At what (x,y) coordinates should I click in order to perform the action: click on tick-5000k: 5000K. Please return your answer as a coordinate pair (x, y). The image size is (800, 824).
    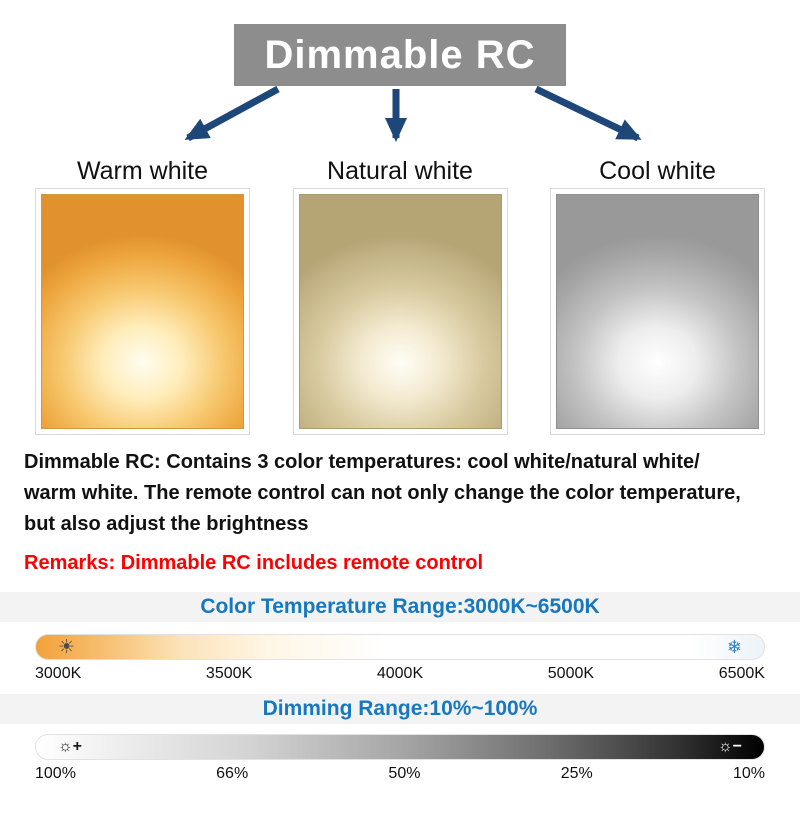
    Looking at the image, I should click on (571, 673).